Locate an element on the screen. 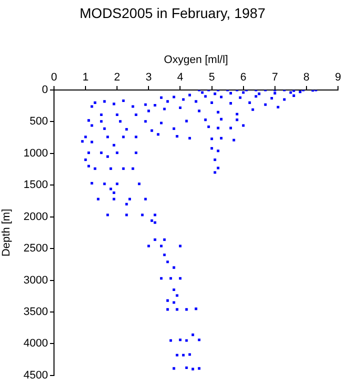 This screenshot has width=345, height=384. x-tick-label: 5 is located at coordinates (211, 77).